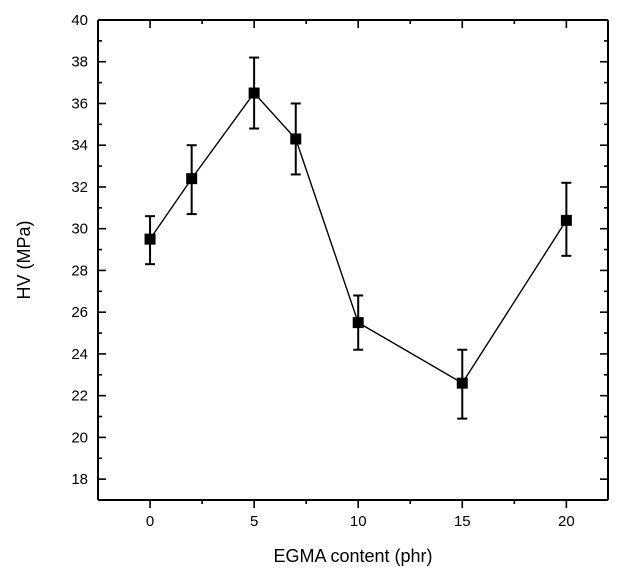 Image resolution: width=620 pixels, height=574 pixels. What do you see at coordinates (79, 354) in the screenshot?
I see `y-tick-label: 24` at bounding box center [79, 354].